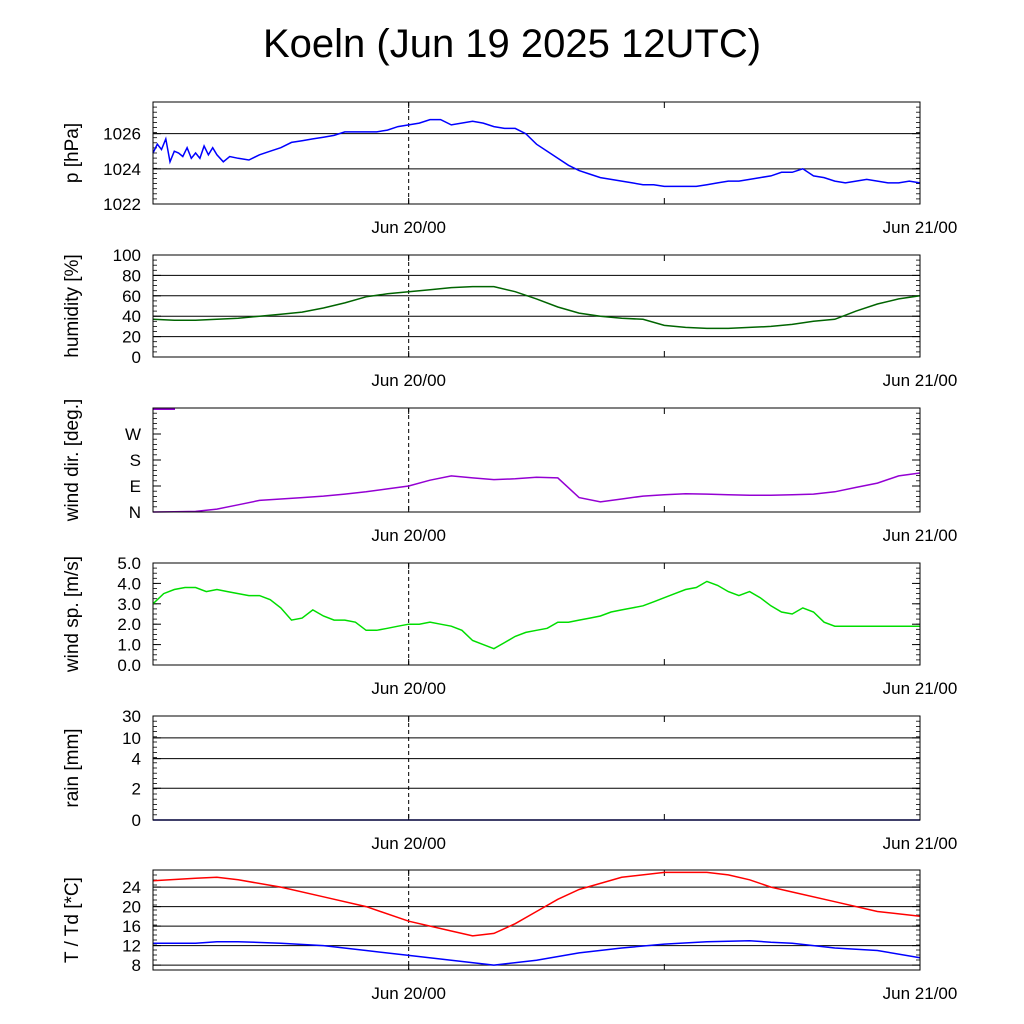  What do you see at coordinates (72, 614) in the screenshot?
I see `wind_speed-ylabel: wind sp. [m/s]` at bounding box center [72, 614].